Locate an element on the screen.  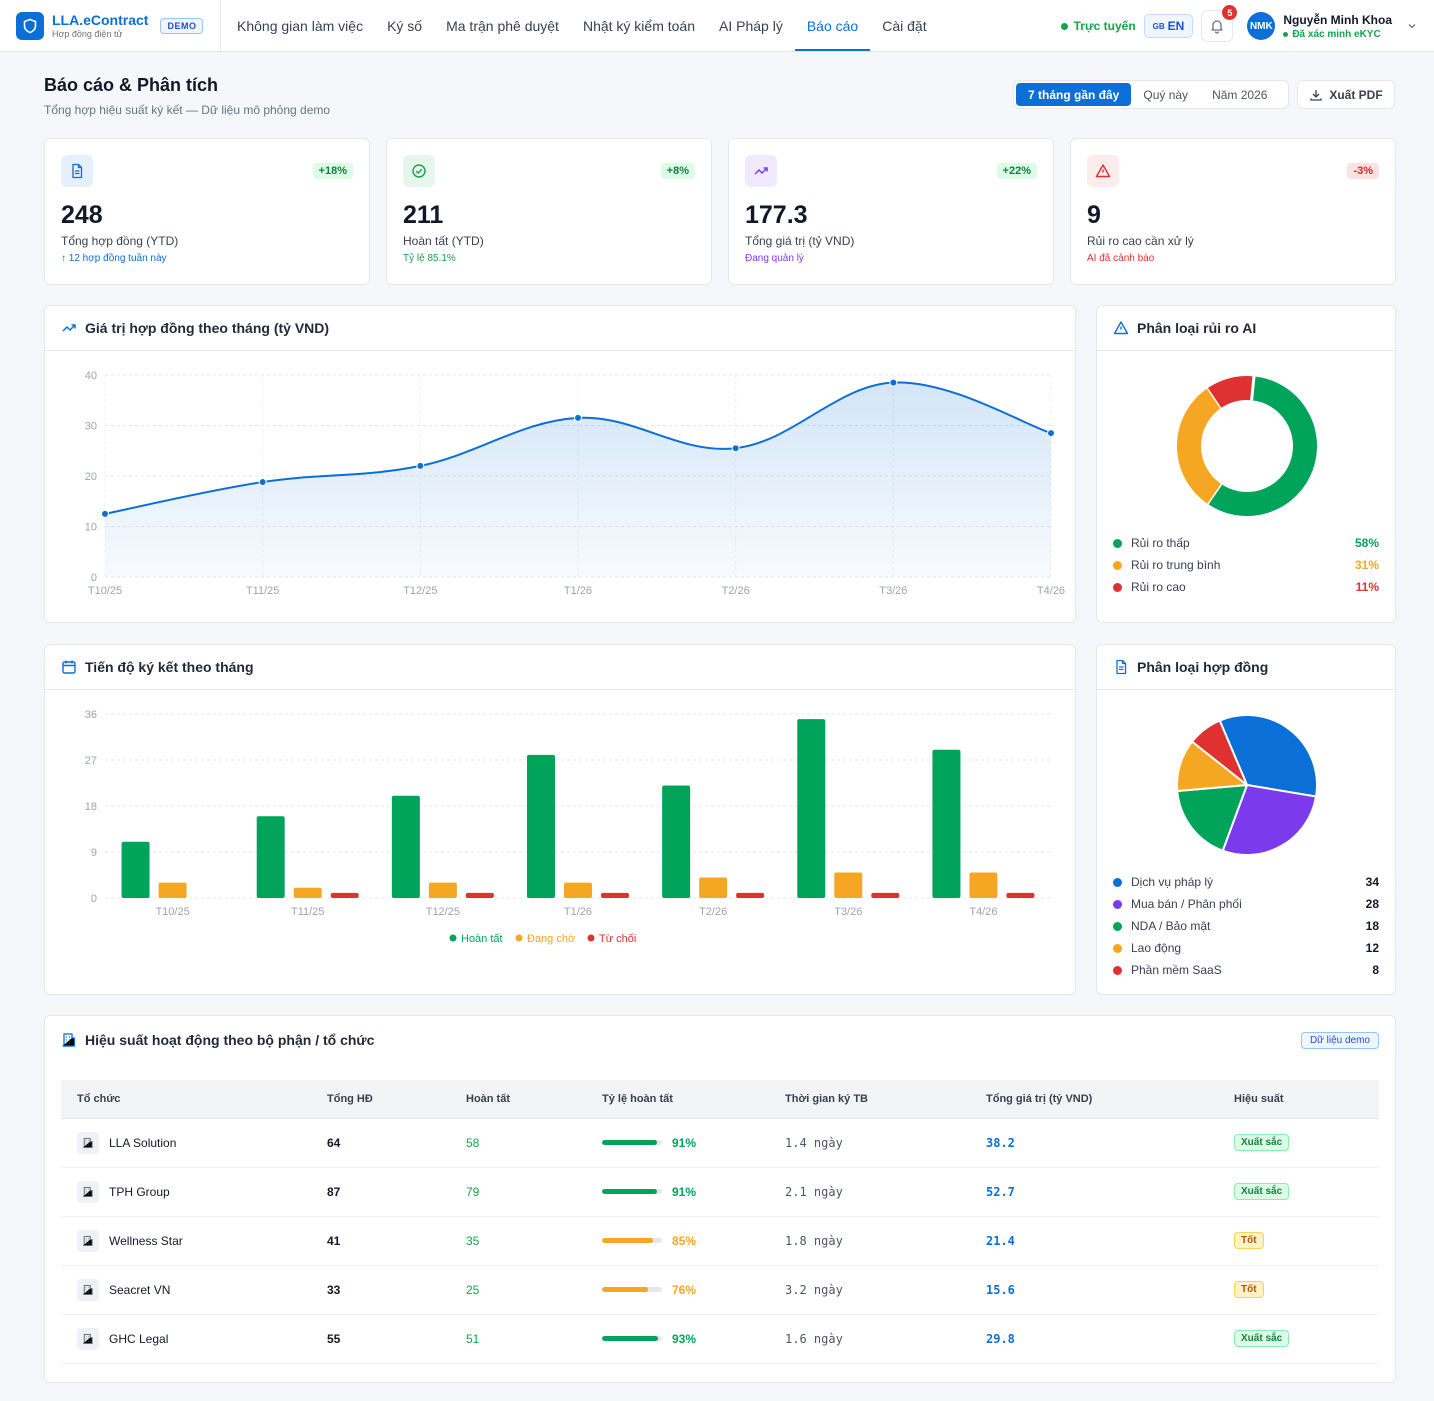
kpi-change-badge: -3% is located at coordinates (1363, 171).